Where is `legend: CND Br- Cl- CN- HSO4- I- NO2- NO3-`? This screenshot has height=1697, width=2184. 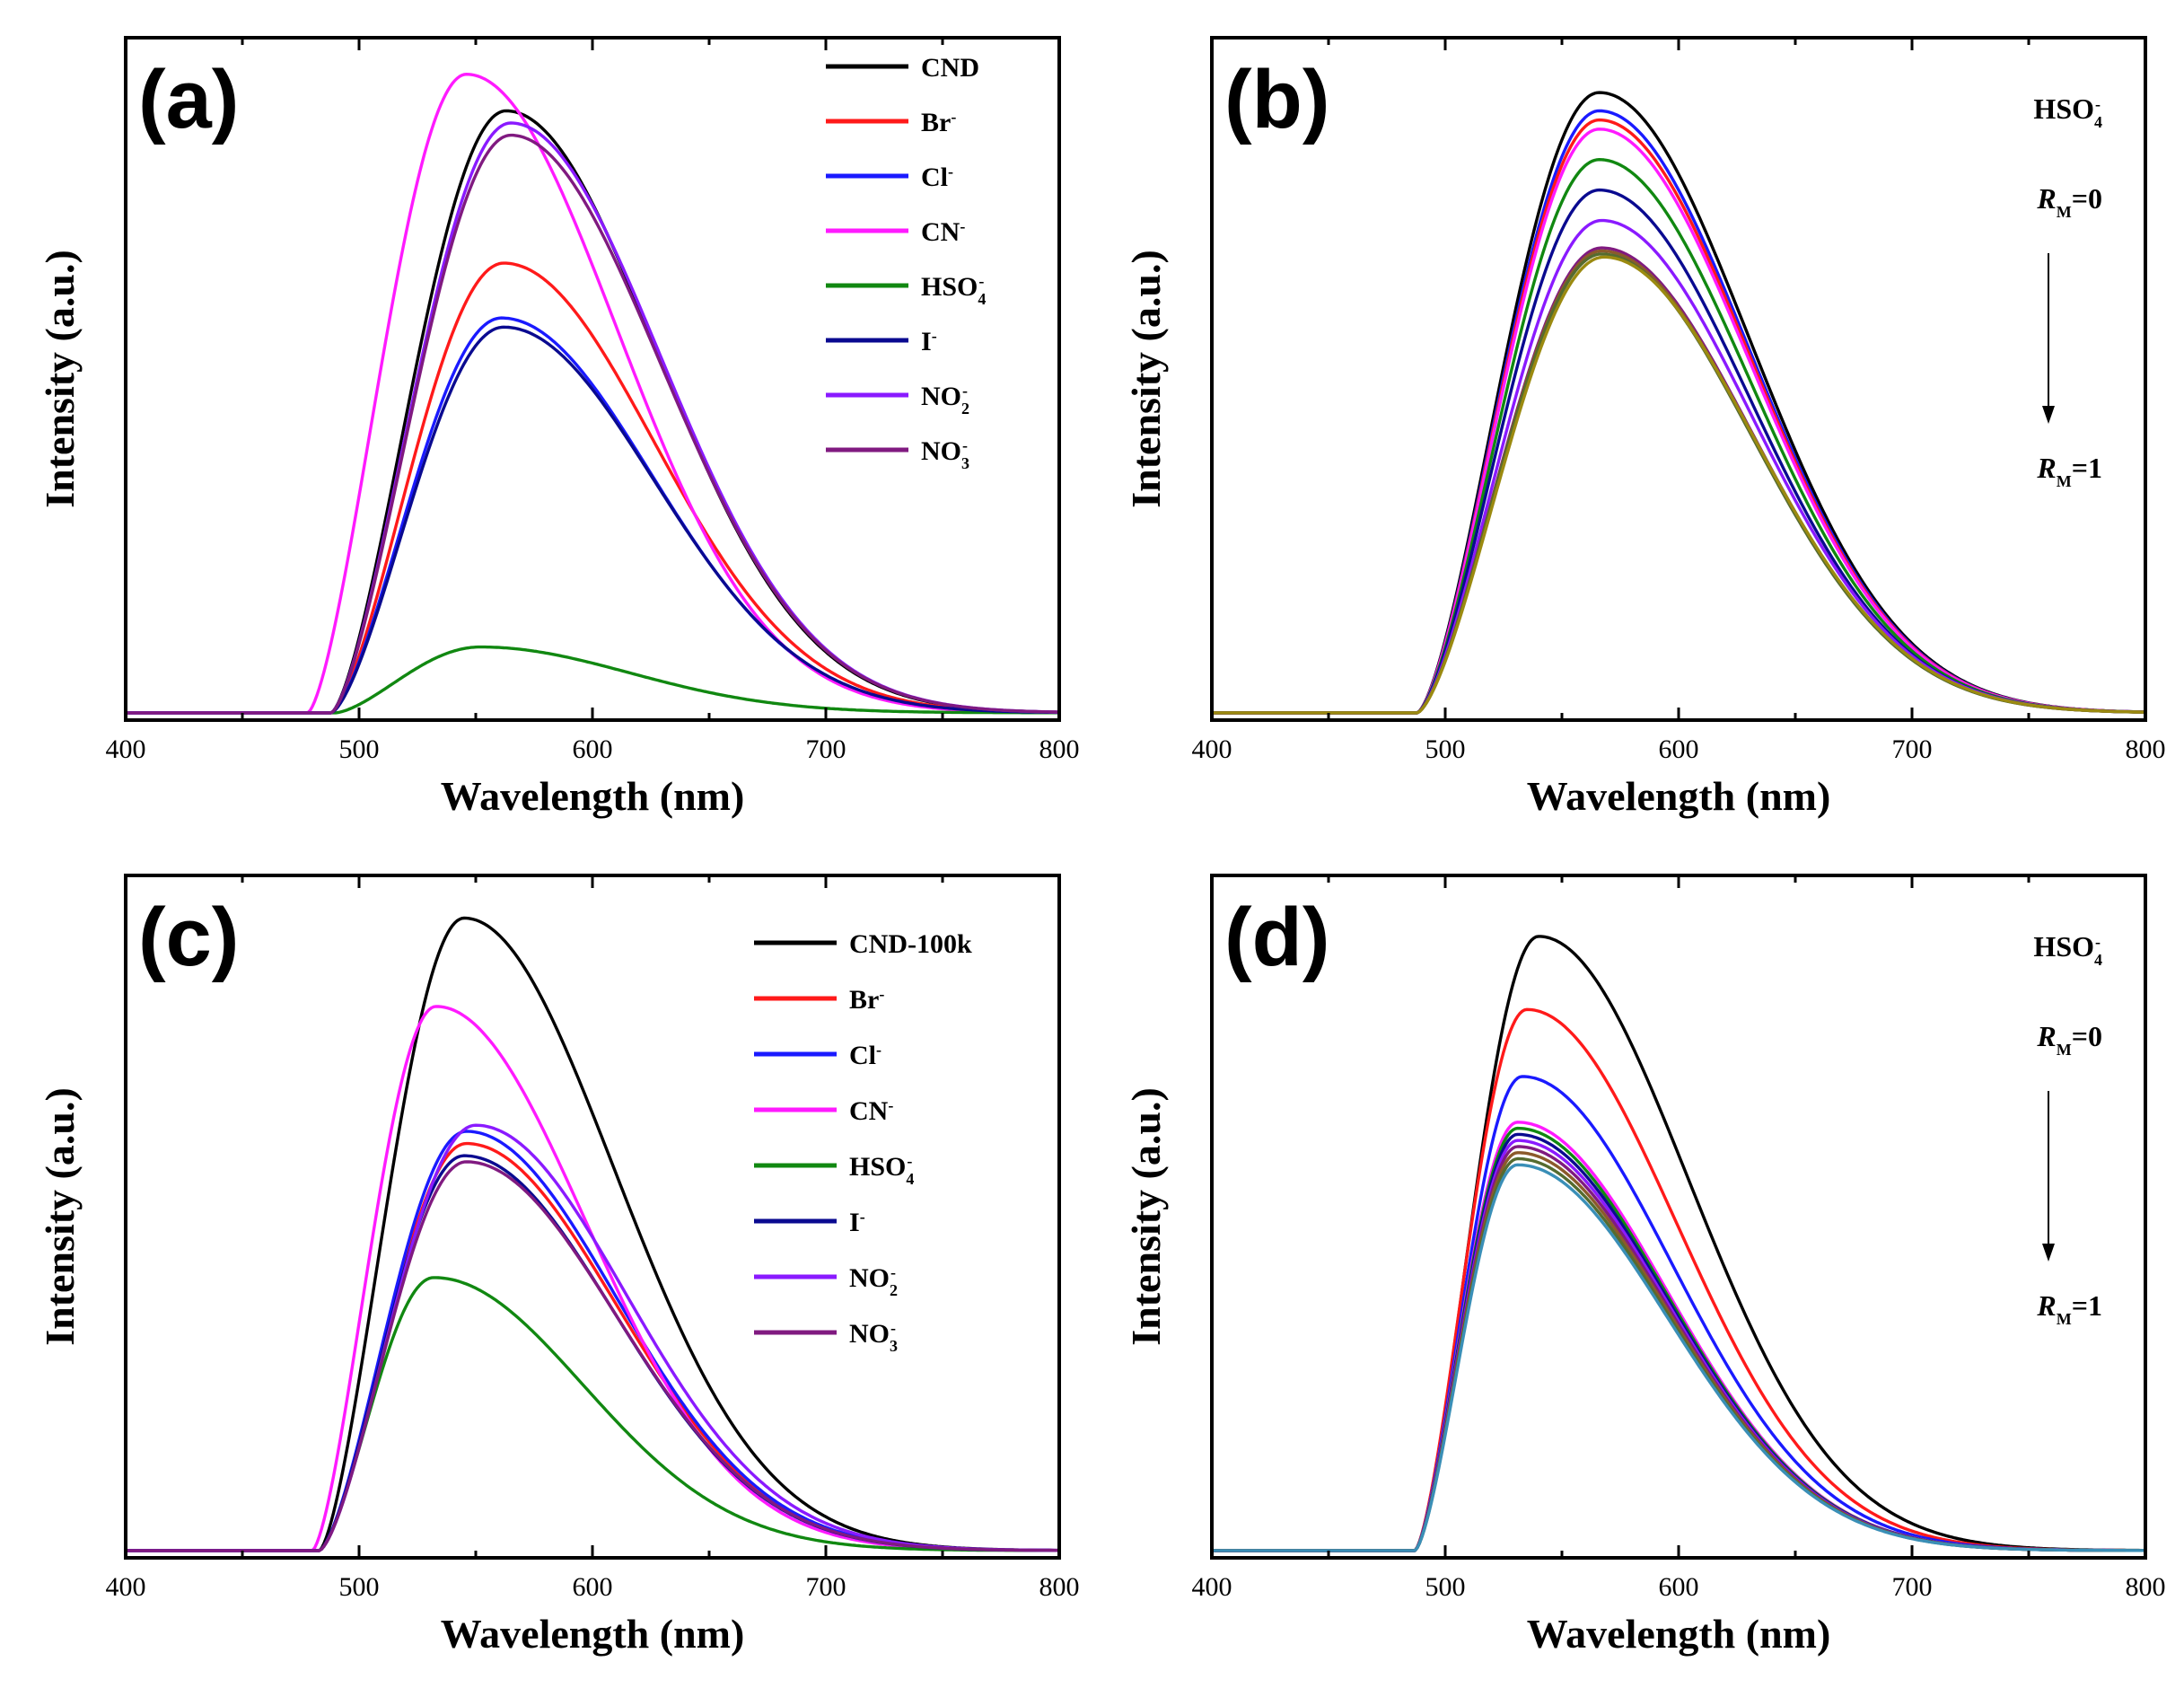 legend: CND Br- Cl- CN- HSO4- I- NO2- NO3- is located at coordinates (906, 262).